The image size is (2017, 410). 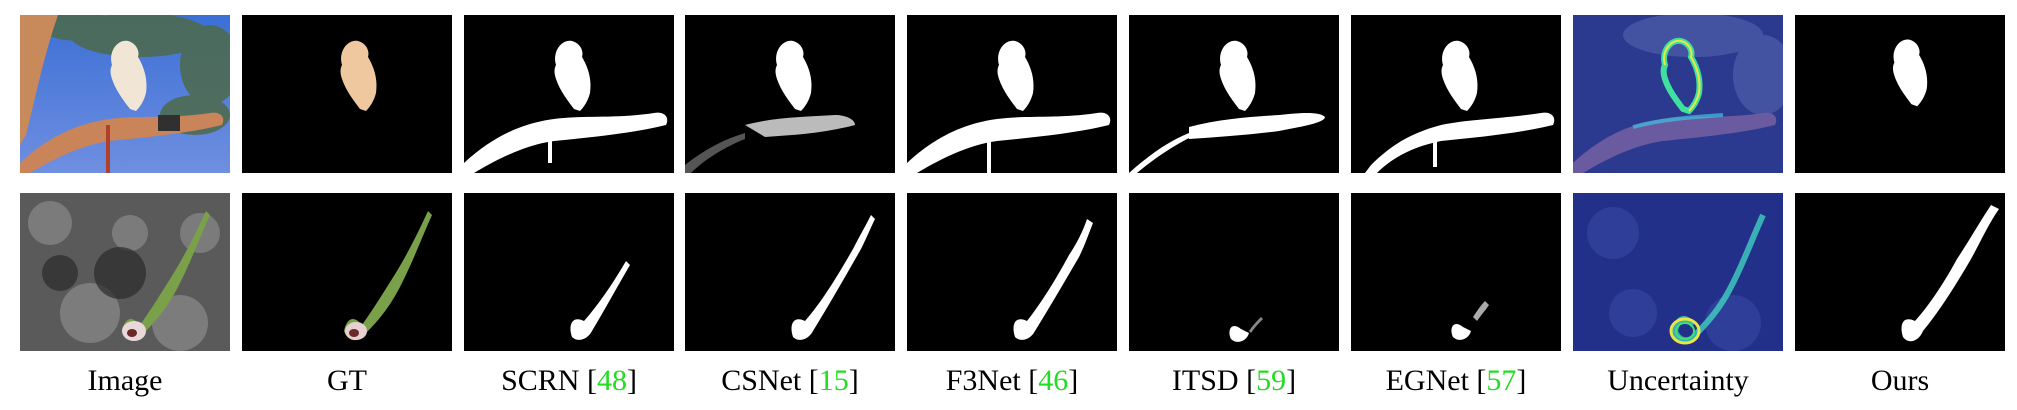 What do you see at coordinates (1678, 94) in the screenshot?
I see `uncertainty-cockatoo-on-branch-image` at bounding box center [1678, 94].